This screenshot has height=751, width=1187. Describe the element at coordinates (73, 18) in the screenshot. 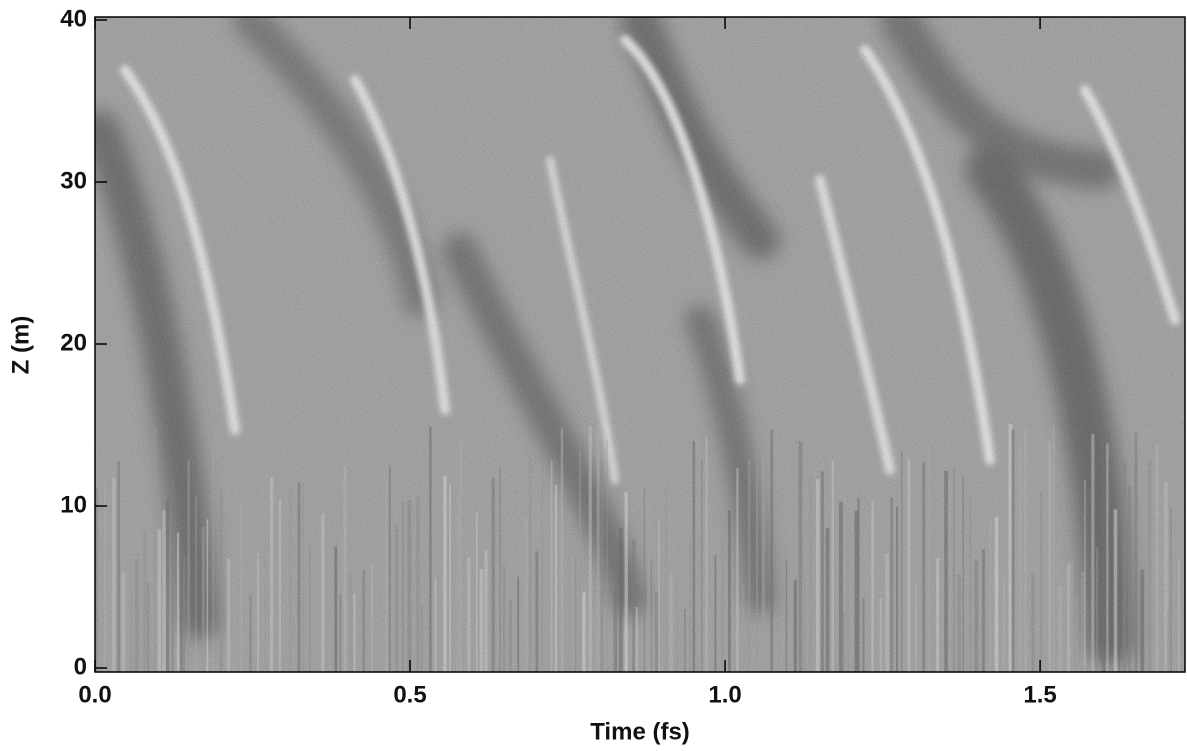

I see `y-tick-label: 40` at that location.